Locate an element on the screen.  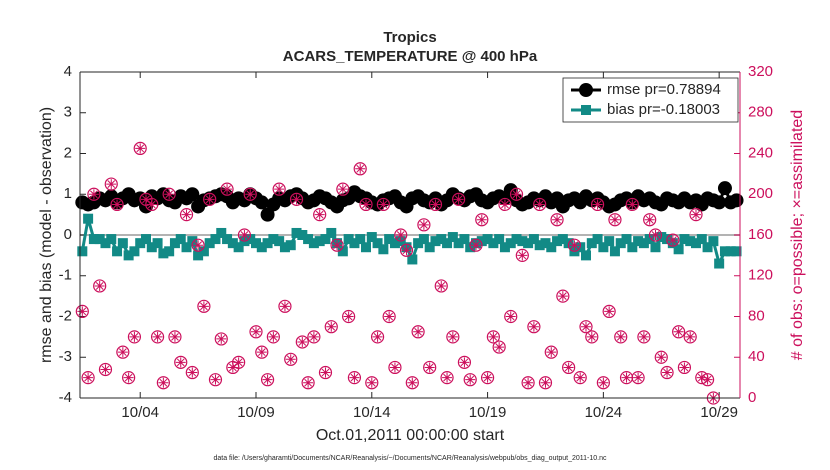
y-tick-label: -2 is located at coordinates (65, 315).